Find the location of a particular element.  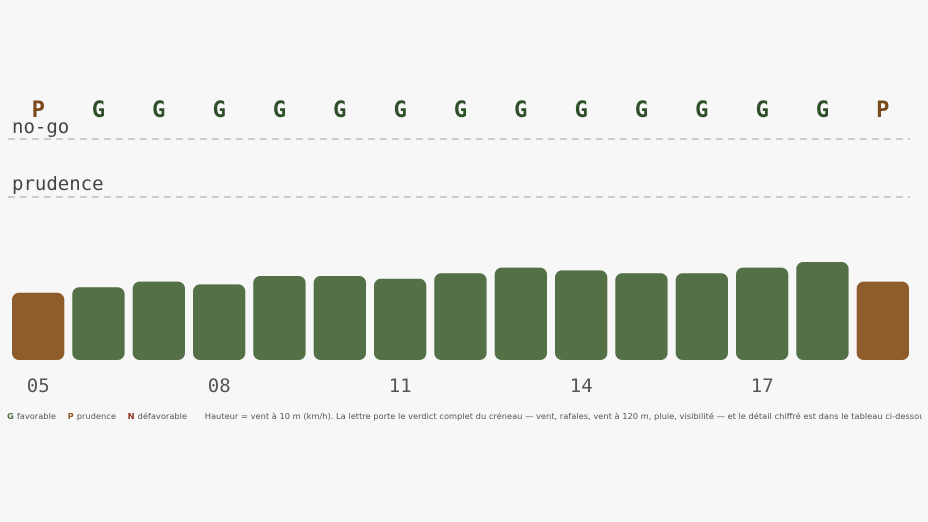

verdict-letter-06: G is located at coordinates (98, 110).